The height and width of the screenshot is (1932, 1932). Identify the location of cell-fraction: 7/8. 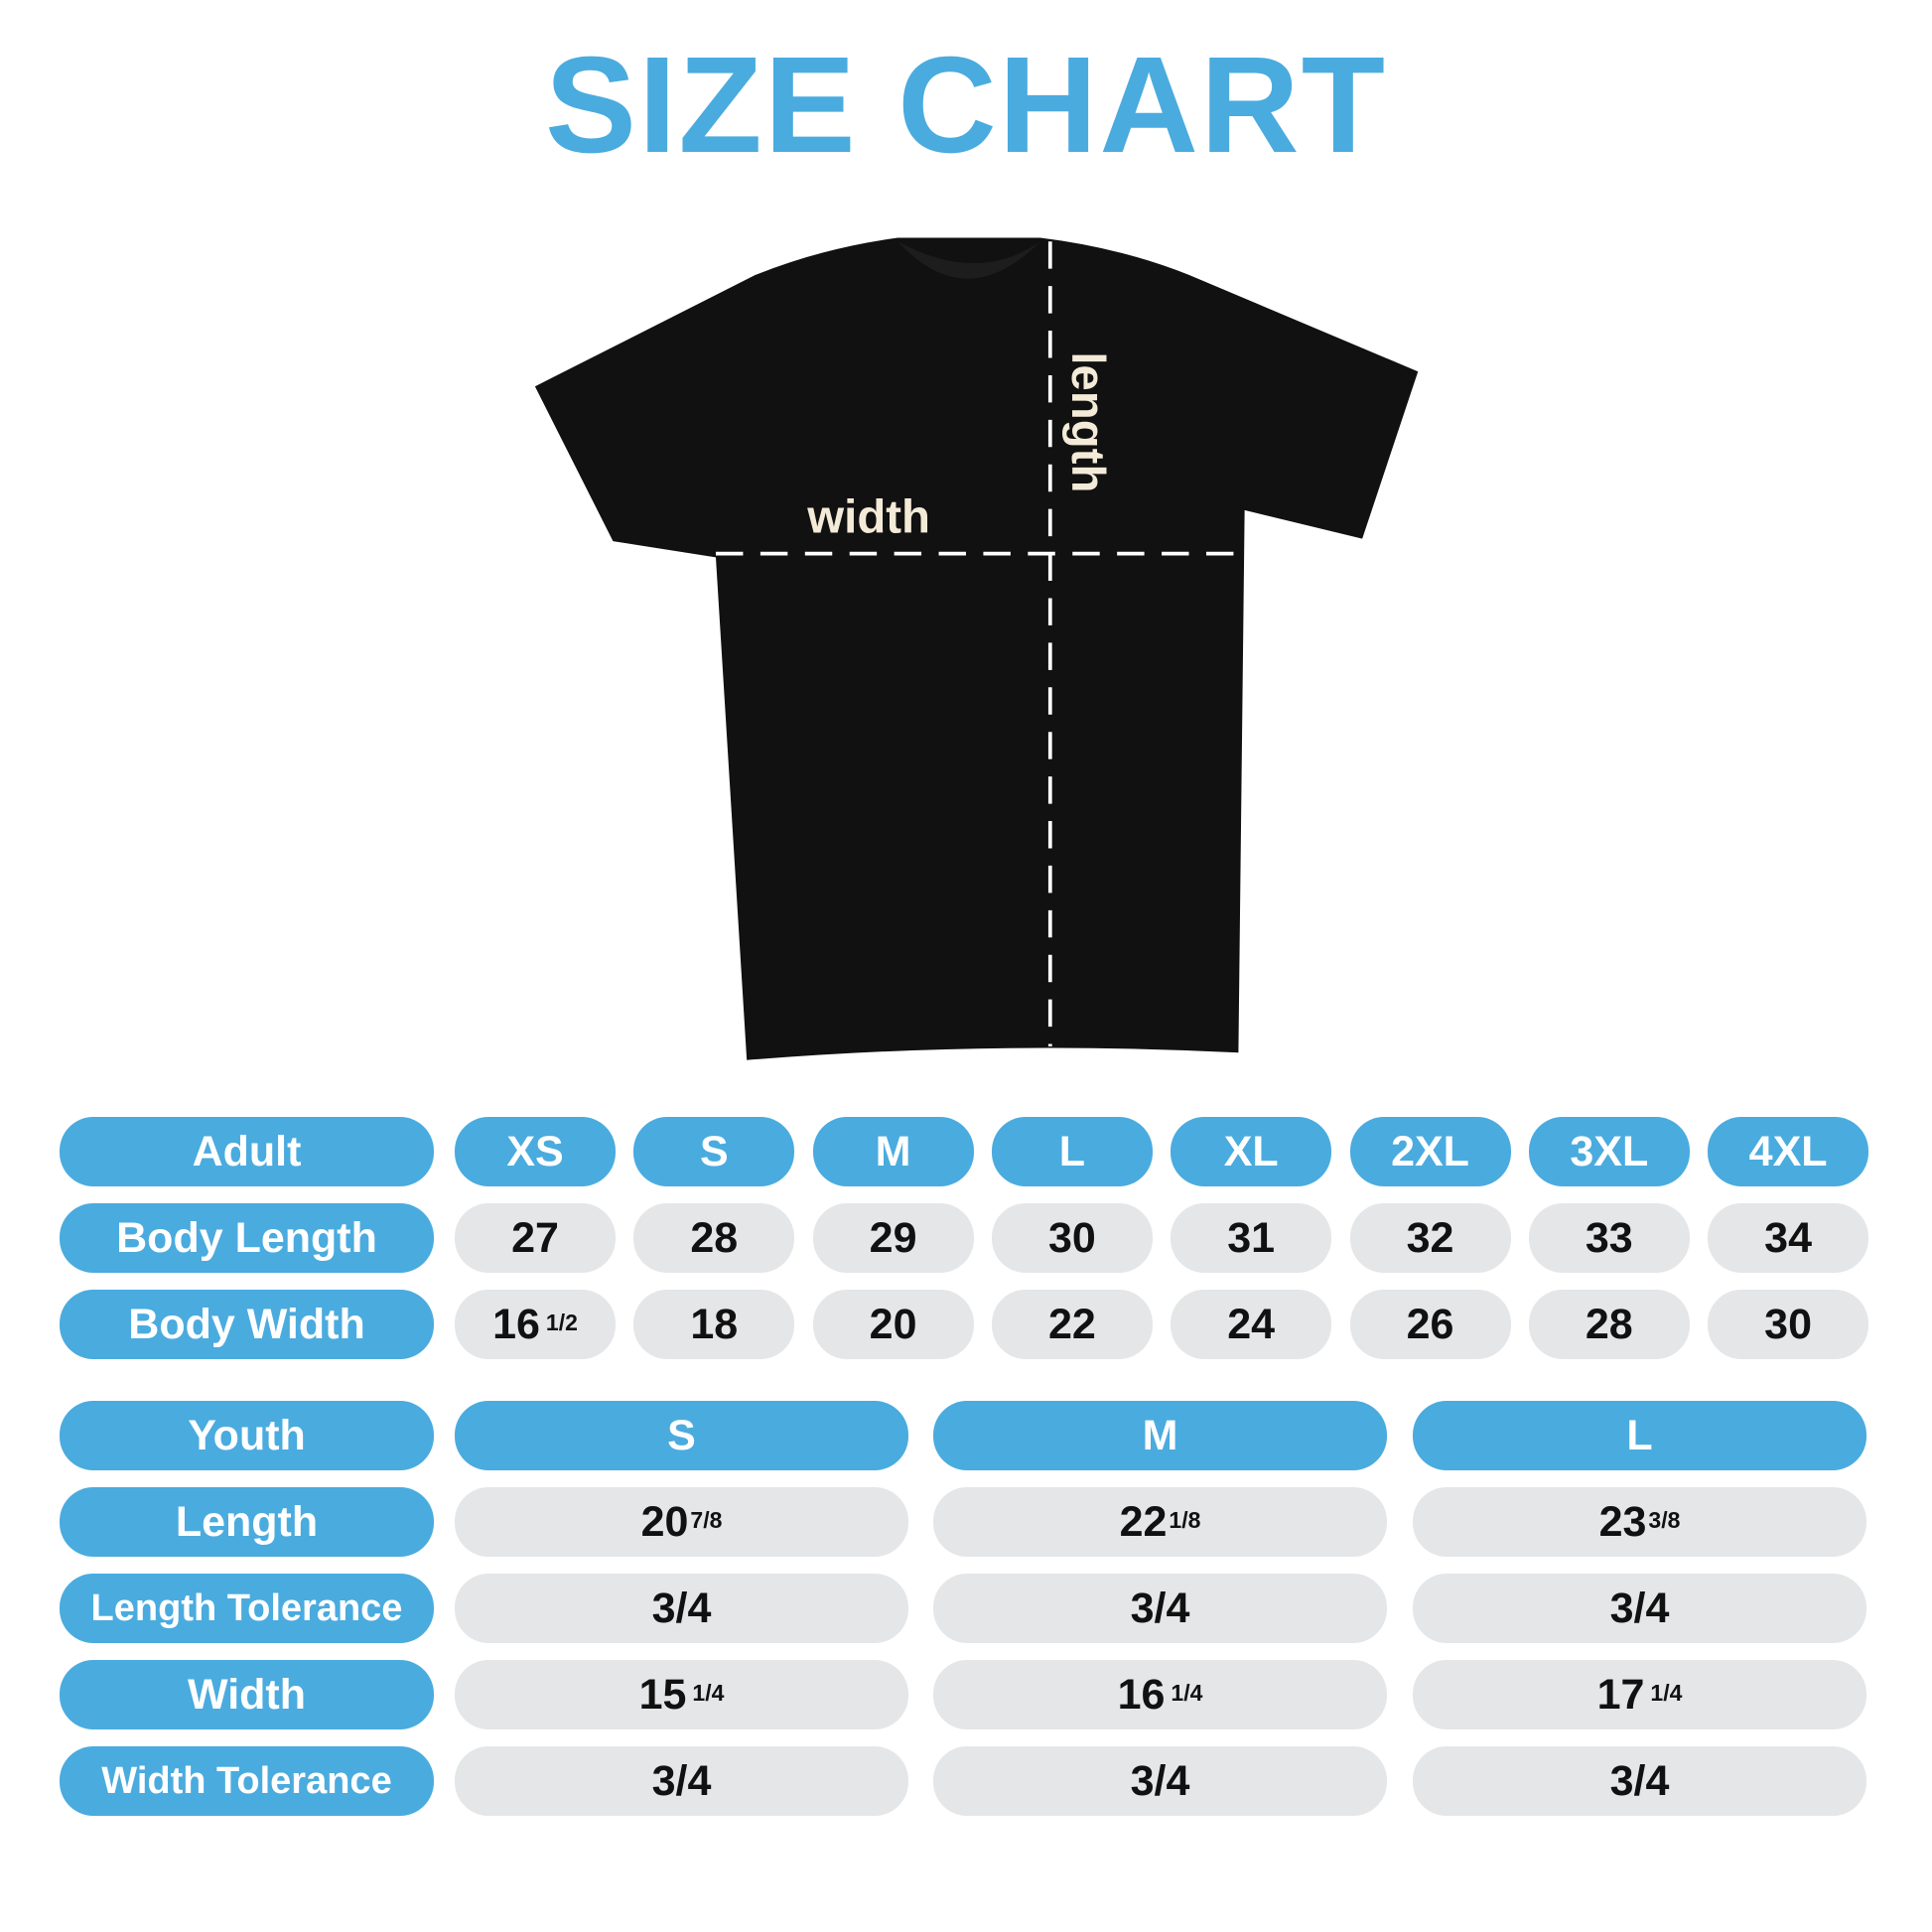
(707, 1520).